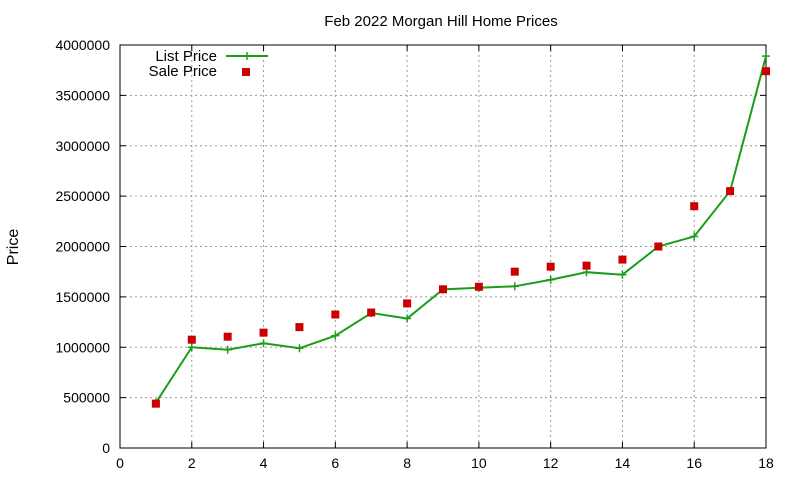 Image resolution: width=800 pixels, height=480 pixels. What do you see at coordinates (440, 21) in the screenshot?
I see `chart-title: Feb 2022 Morgan Hill Home Prices` at bounding box center [440, 21].